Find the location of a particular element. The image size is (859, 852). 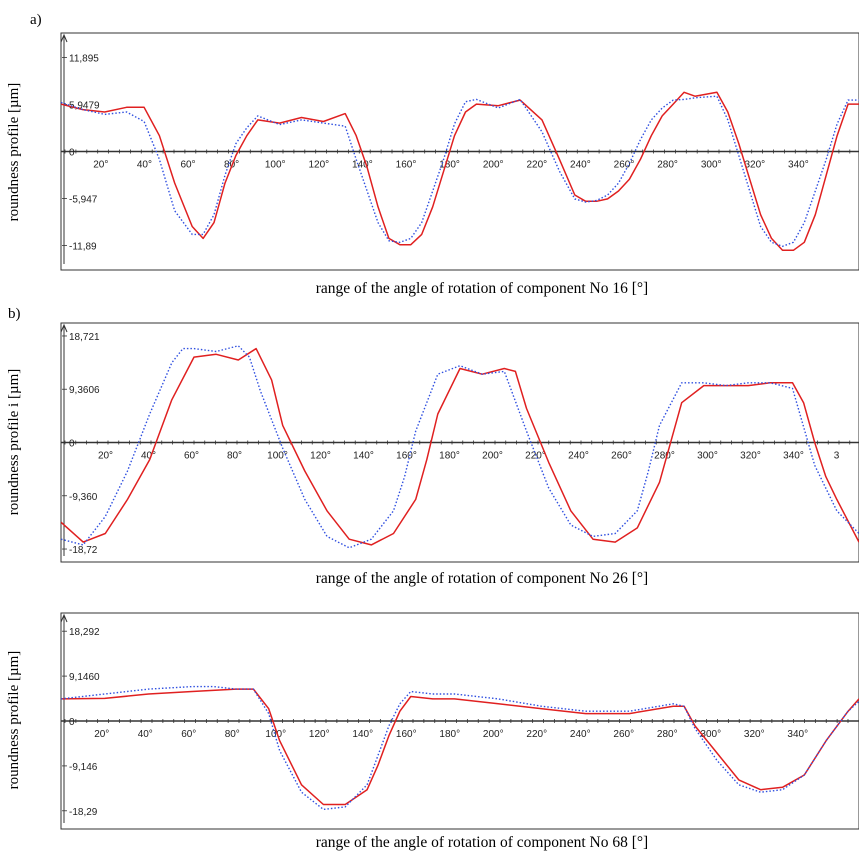

y-tick-label: 11,895 is located at coordinates (84, 59).